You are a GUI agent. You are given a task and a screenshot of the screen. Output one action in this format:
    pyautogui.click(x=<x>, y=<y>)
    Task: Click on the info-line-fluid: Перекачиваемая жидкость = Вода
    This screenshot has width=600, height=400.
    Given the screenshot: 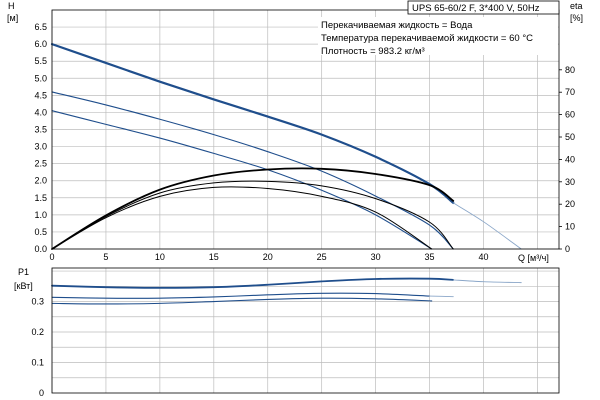 What is the action you would take?
    pyautogui.click(x=397, y=25)
    